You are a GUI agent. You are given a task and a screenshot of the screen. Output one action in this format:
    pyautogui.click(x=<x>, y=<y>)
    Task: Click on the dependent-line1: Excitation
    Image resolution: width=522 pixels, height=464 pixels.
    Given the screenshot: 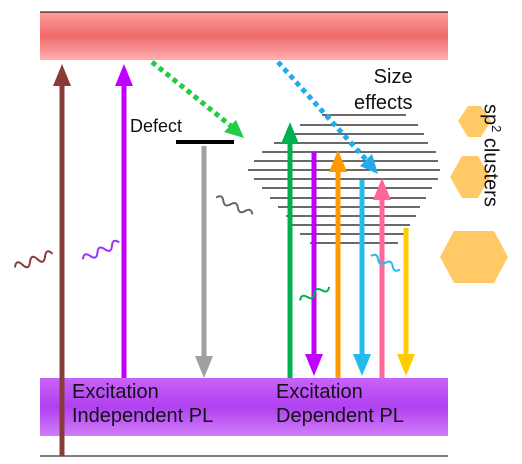 What is the action you would take?
    pyautogui.click(x=319, y=392)
    